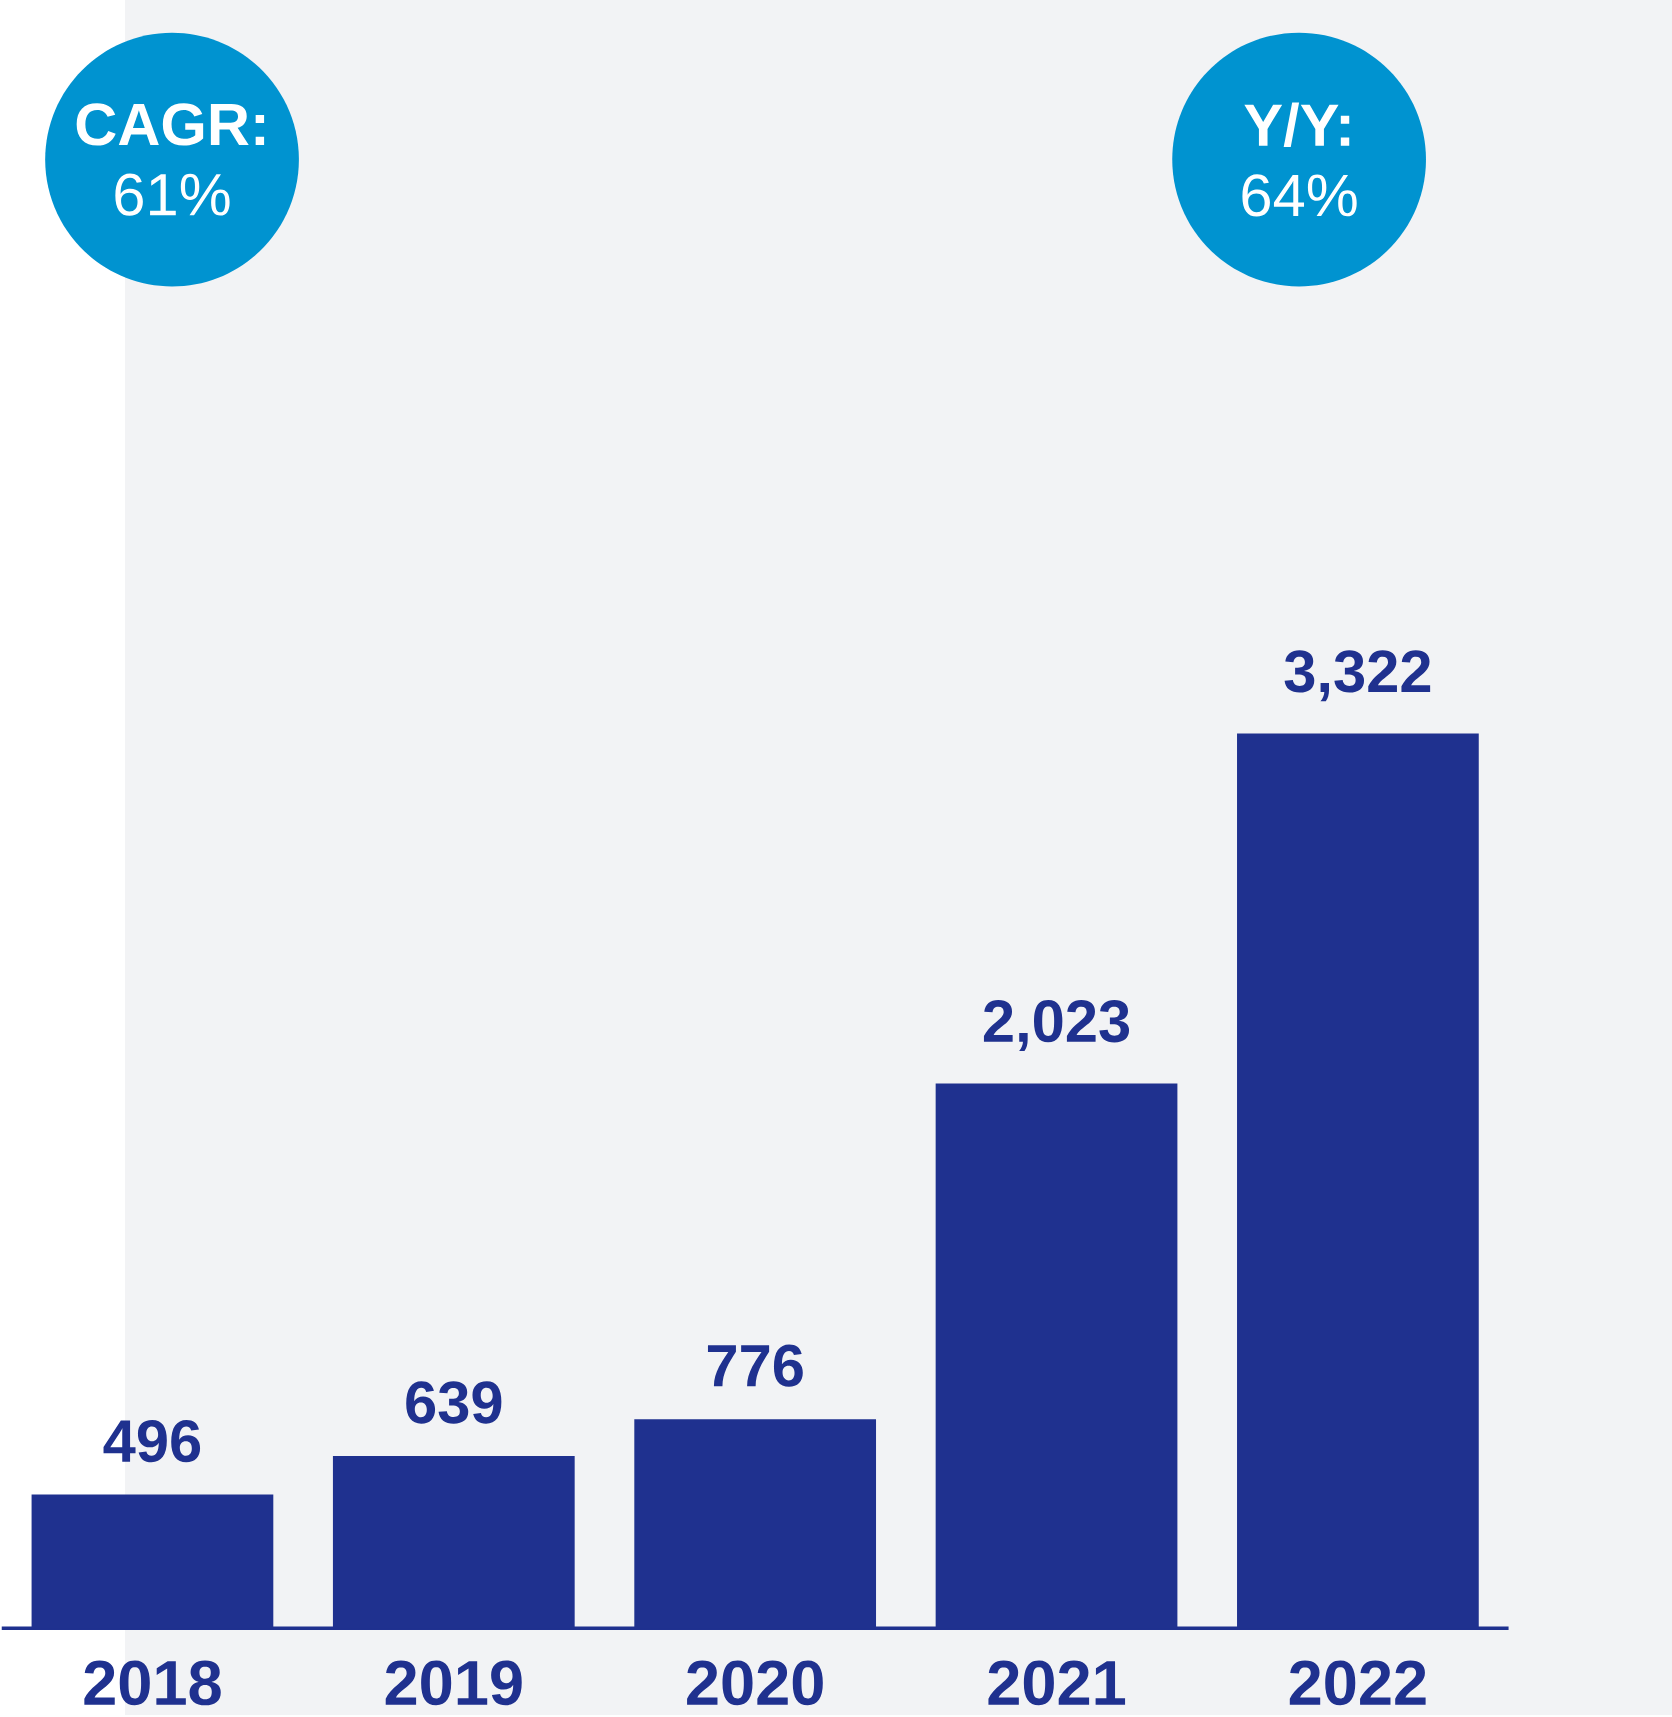  I want to click on data-label: 3,322, so click(1357, 676).